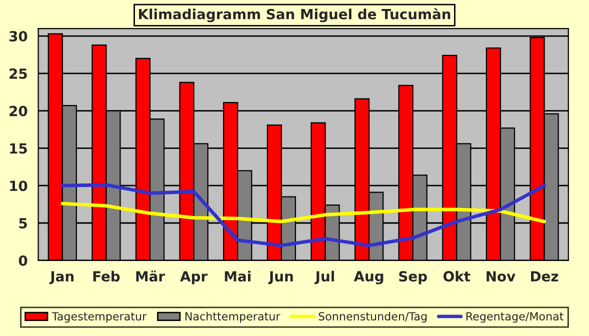 The image size is (589, 336). I want to click on x-tick-label: Dez, so click(544, 276).